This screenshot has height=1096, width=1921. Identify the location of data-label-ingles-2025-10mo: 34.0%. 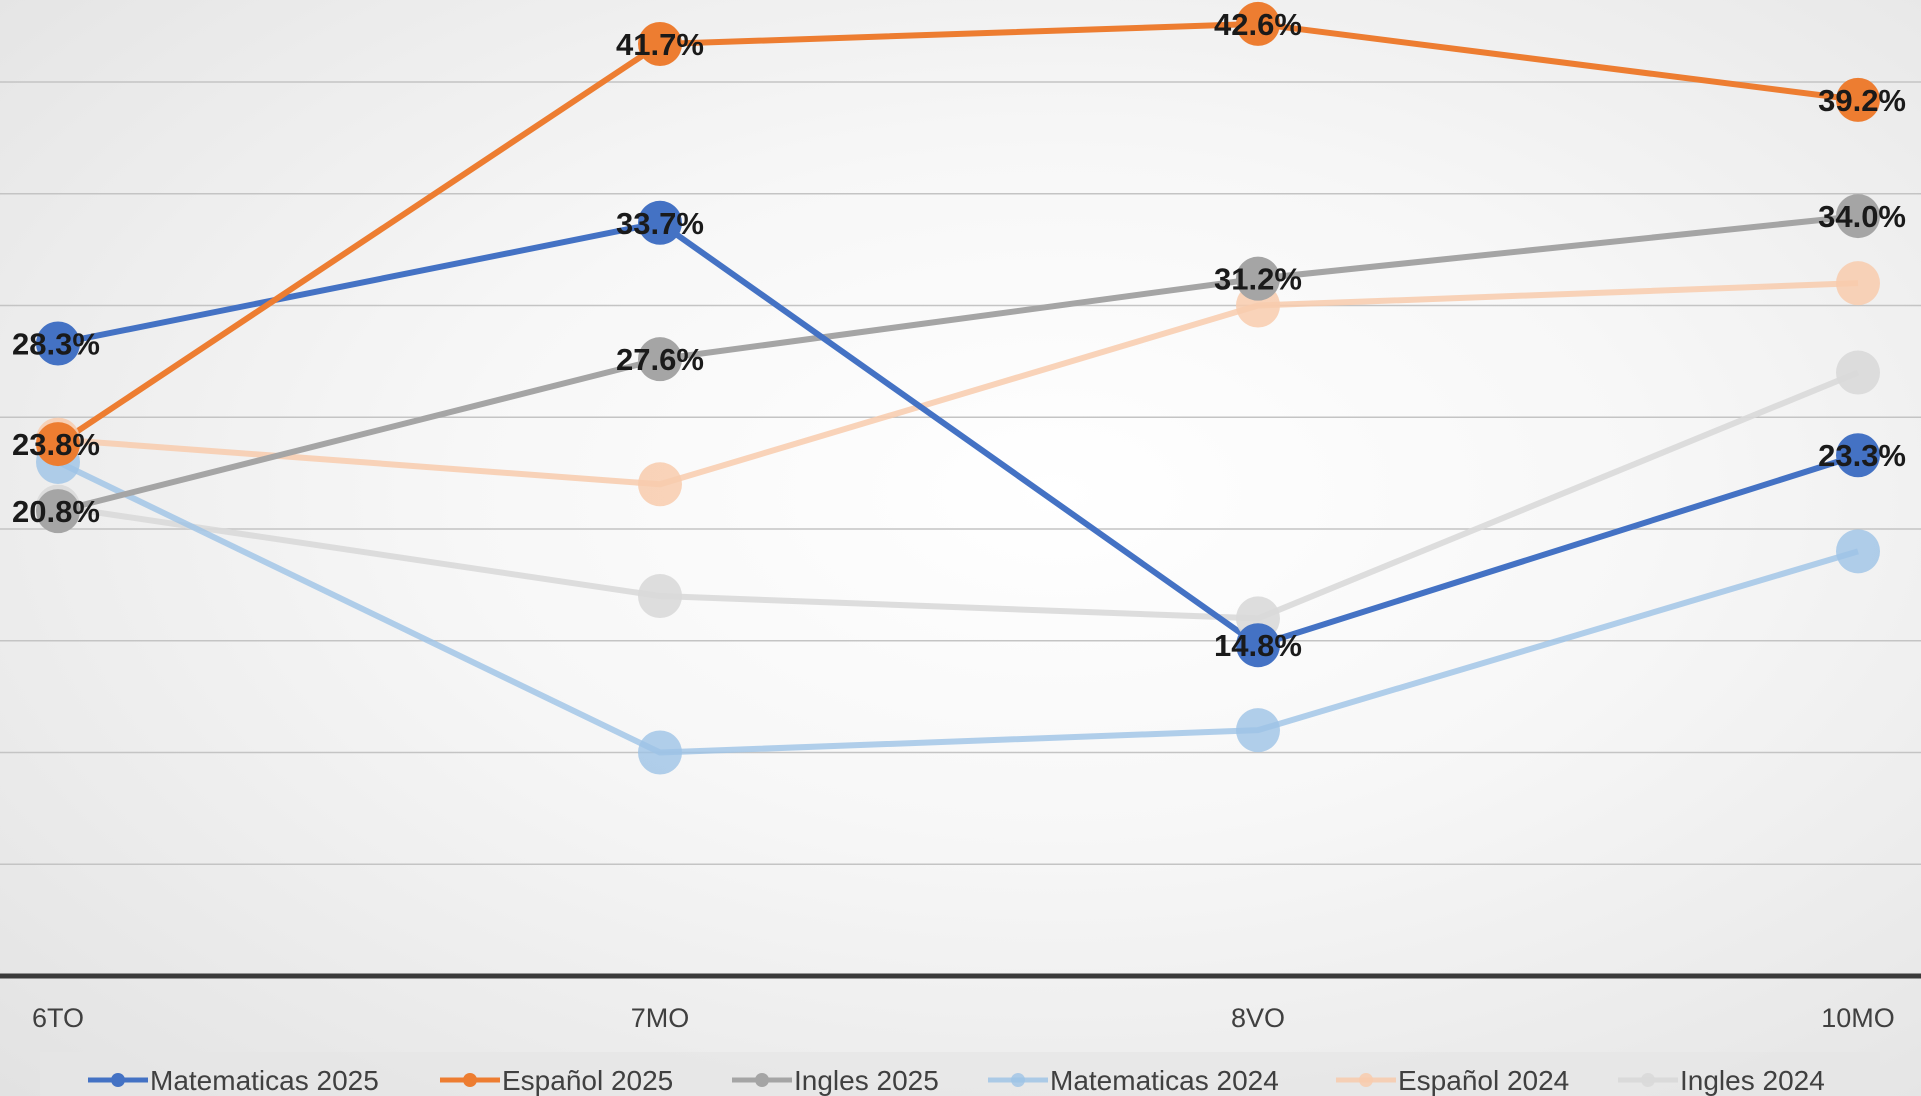
(1862, 216).